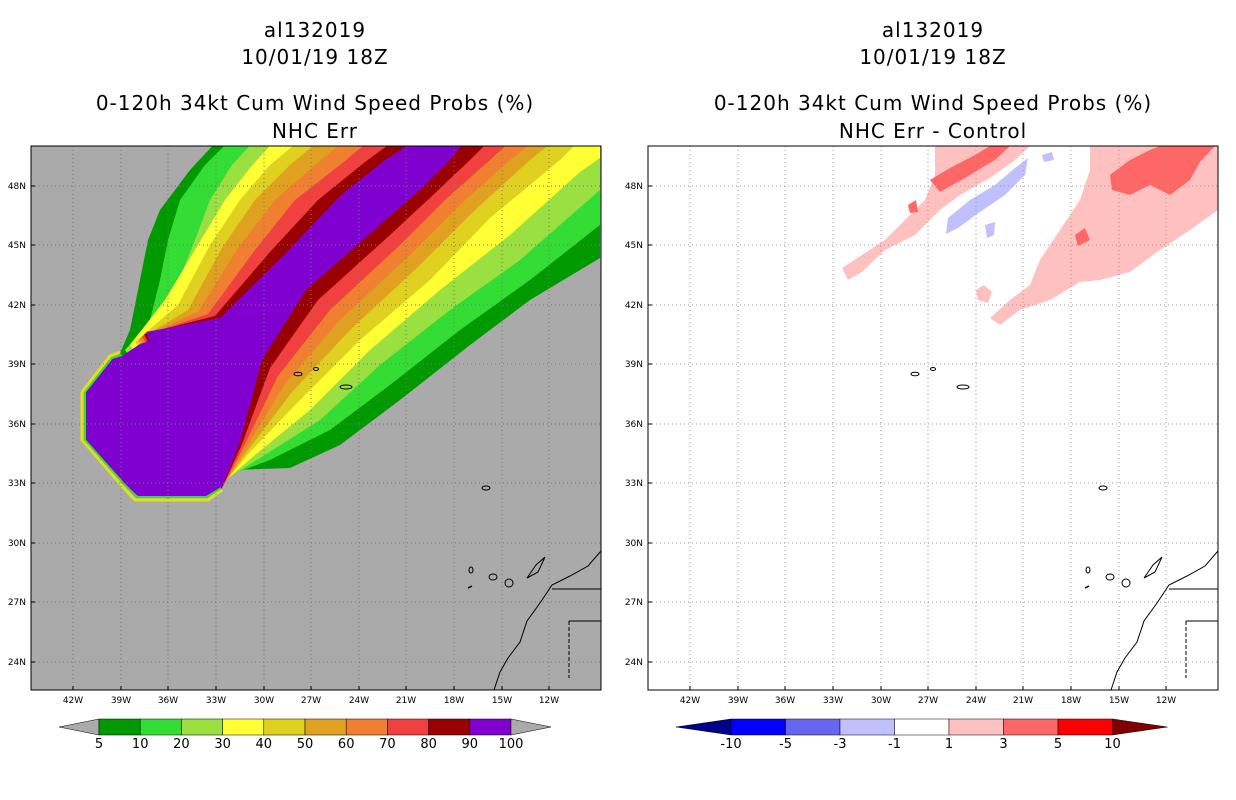  I want to click on colorbar-label: 40, so click(264, 744).